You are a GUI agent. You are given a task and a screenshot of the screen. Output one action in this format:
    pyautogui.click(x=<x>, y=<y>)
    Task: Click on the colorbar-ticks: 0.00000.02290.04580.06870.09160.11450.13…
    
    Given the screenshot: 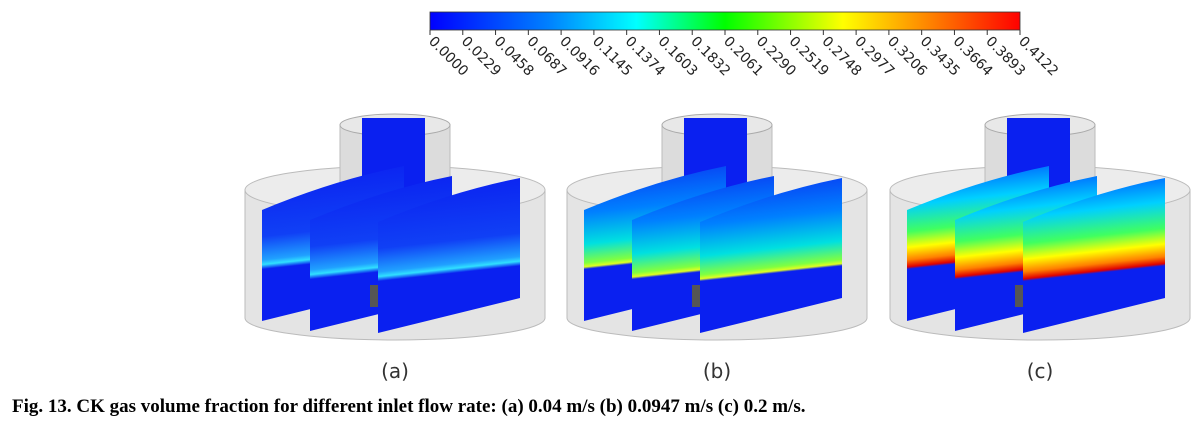 What is the action you would take?
    pyautogui.click(x=743, y=55)
    